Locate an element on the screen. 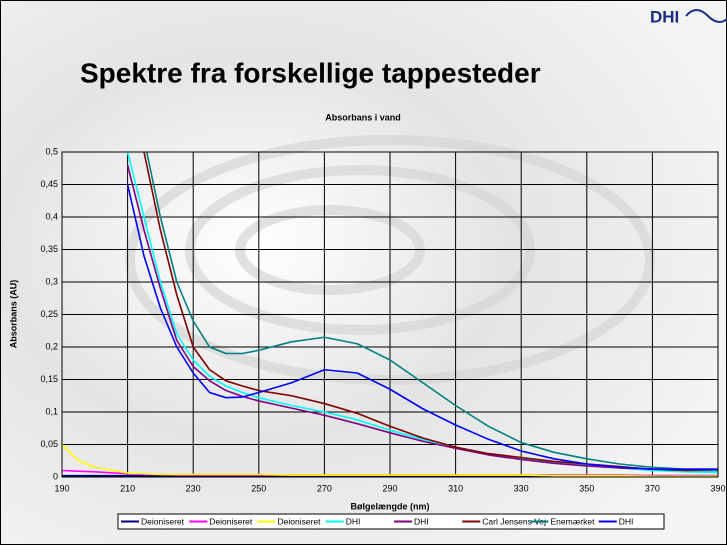 This screenshot has width=727, height=550. x-axis-label: Bølgelængde (nm) is located at coordinates (390, 506).